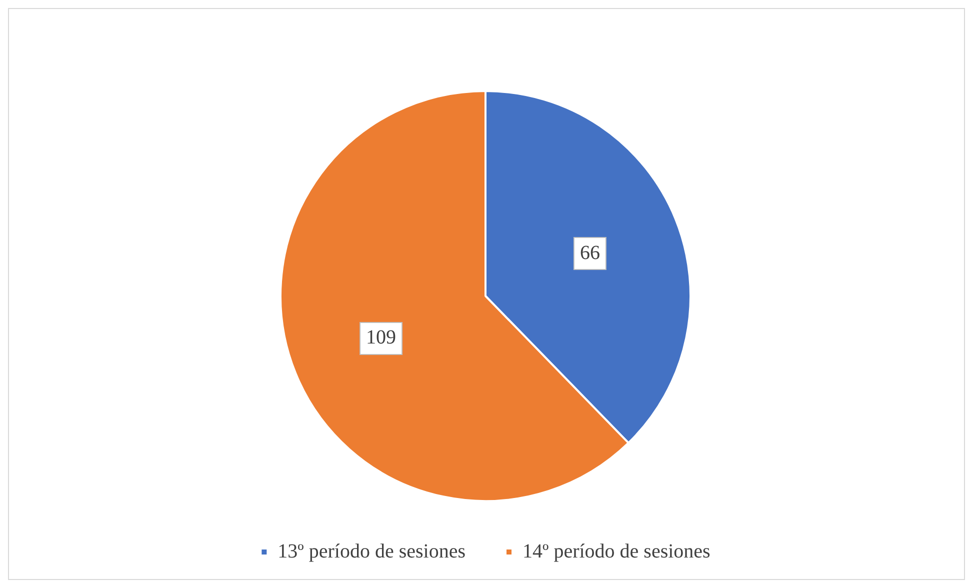 This screenshot has width=971, height=586. I want to click on data-label: 109, so click(381, 337).